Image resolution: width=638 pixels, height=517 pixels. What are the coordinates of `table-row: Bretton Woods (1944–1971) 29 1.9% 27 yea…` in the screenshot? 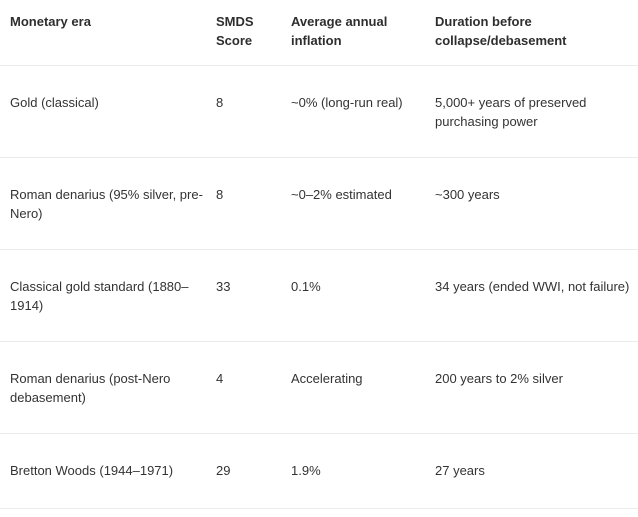 It's located at (319, 471).